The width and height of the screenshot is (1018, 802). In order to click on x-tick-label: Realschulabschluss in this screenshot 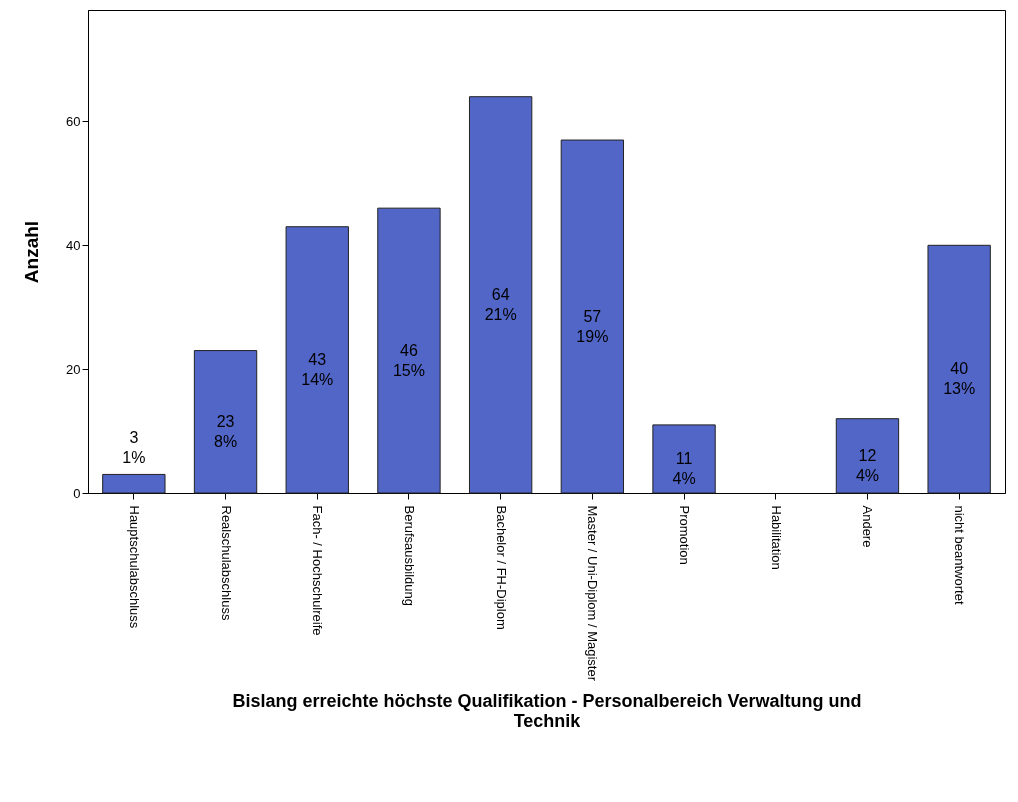, I will do `click(226, 563)`.